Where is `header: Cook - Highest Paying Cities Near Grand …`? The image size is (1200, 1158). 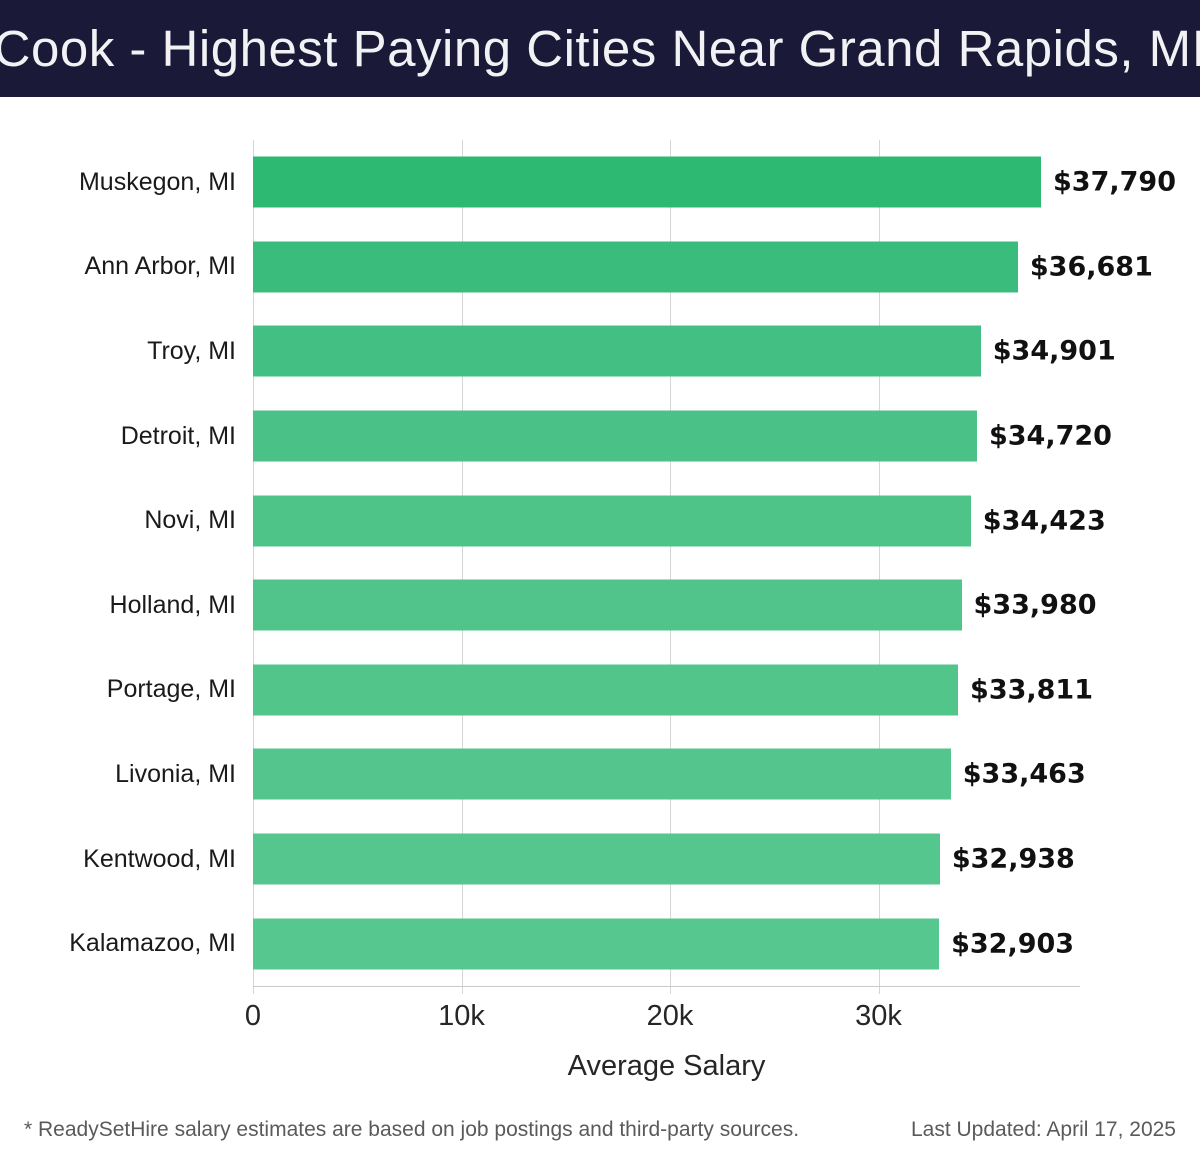 header: Cook - Highest Paying Cities Near Grand … is located at coordinates (600, 48).